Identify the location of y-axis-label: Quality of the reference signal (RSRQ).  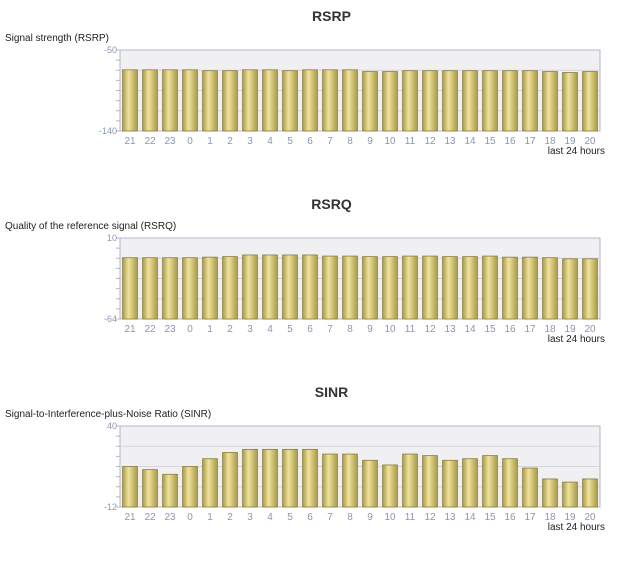
(91, 226).